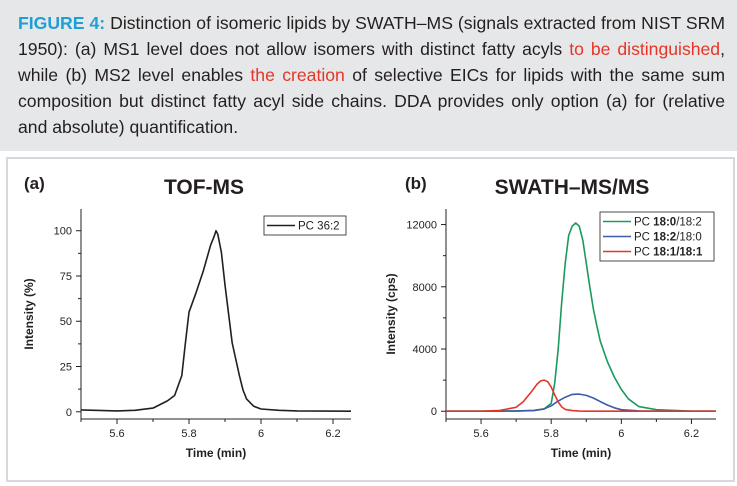  Describe the element at coordinates (34, 183) in the screenshot. I see `panel-label: (a)` at that location.